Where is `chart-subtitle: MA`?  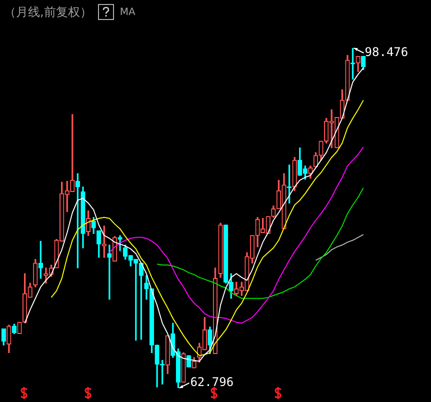
chart-subtitle: MA is located at coordinates (128, 12).